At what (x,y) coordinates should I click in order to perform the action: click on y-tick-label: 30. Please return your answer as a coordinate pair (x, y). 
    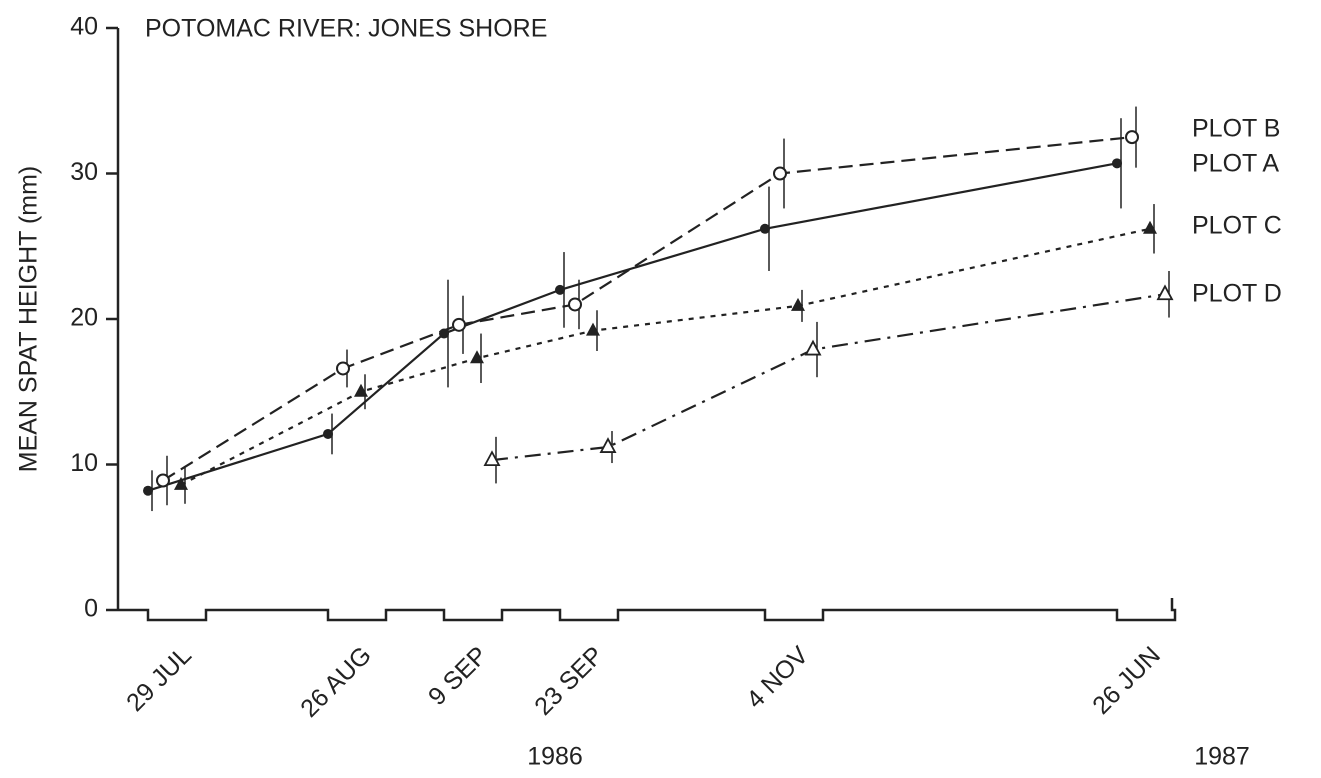
    Looking at the image, I should click on (84, 172).